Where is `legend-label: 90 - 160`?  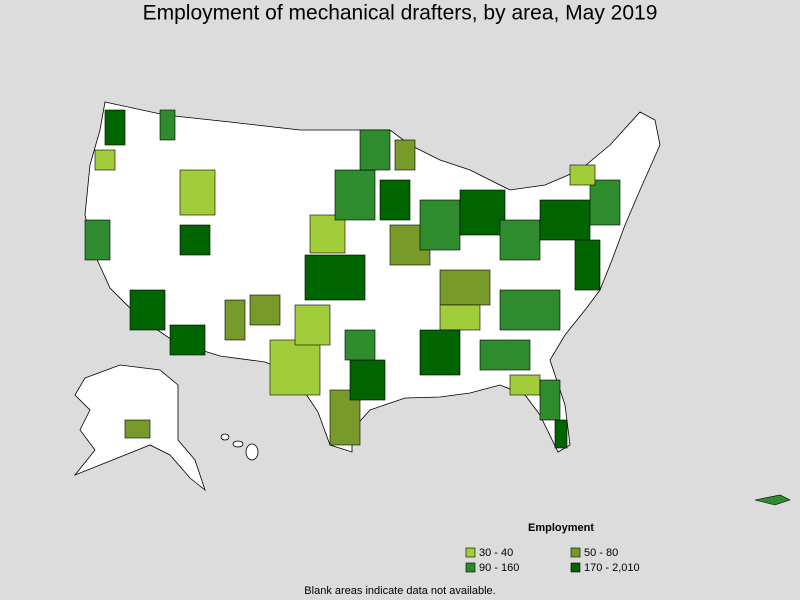 legend-label: 90 - 160 is located at coordinates (499, 568).